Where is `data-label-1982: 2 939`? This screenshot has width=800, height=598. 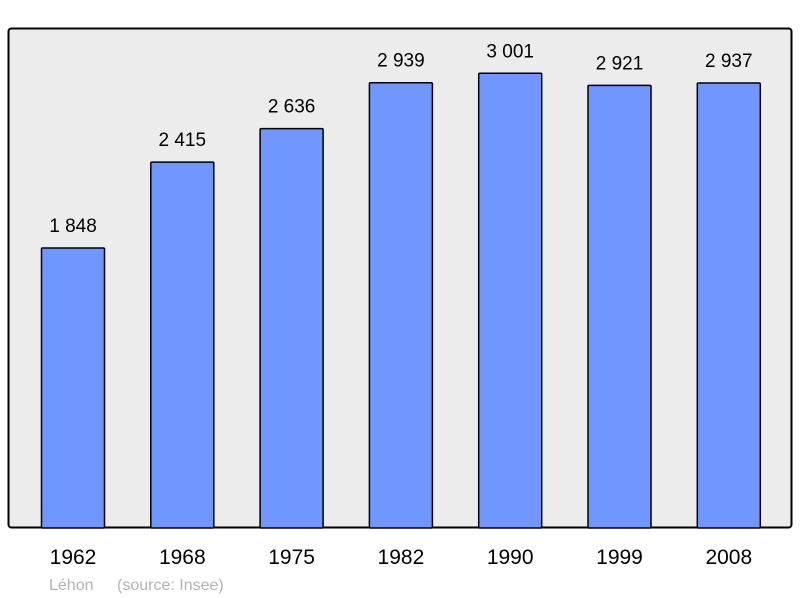 data-label-1982: 2 939 is located at coordinates (401, 61).